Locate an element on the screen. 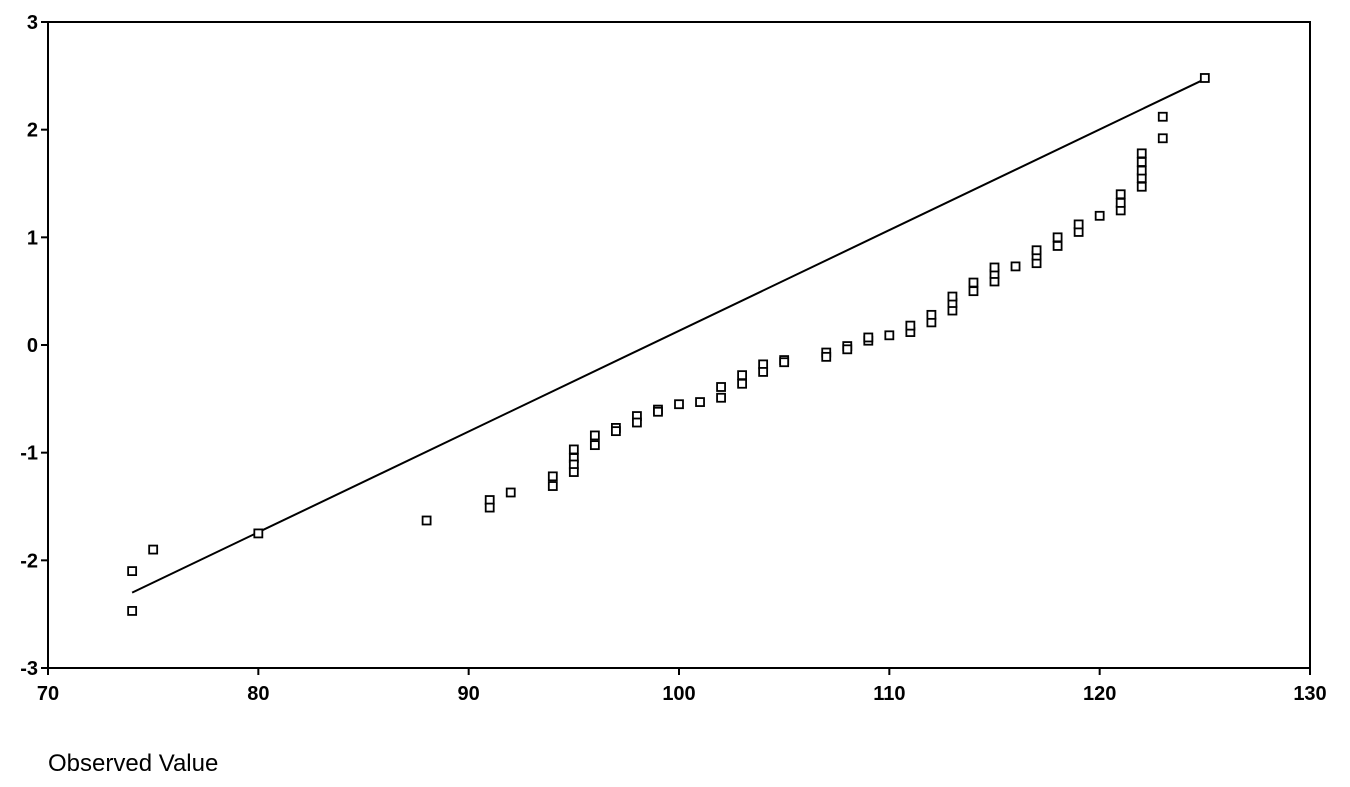  x-tick-label: 90 is located at coordinates (469, 694).